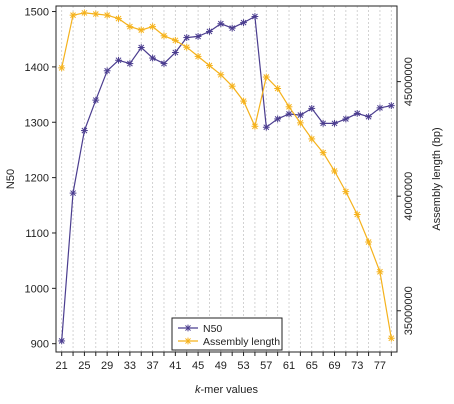 This screenshot has height=404, width=454. I want to click on x-tick-label: 61, so click(289, 366).